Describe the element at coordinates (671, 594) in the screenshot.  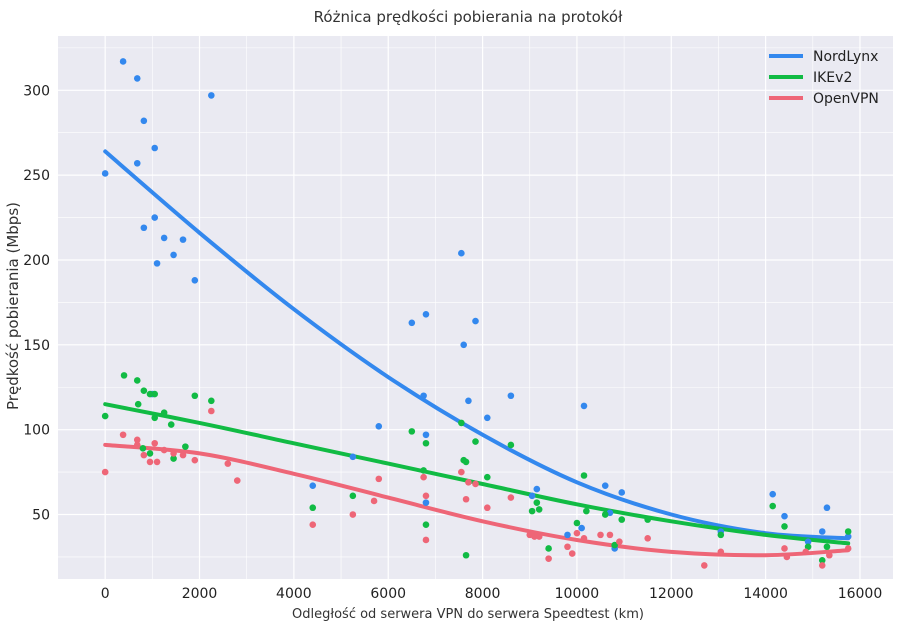
I see `x-tick-label: 12000` at that location.